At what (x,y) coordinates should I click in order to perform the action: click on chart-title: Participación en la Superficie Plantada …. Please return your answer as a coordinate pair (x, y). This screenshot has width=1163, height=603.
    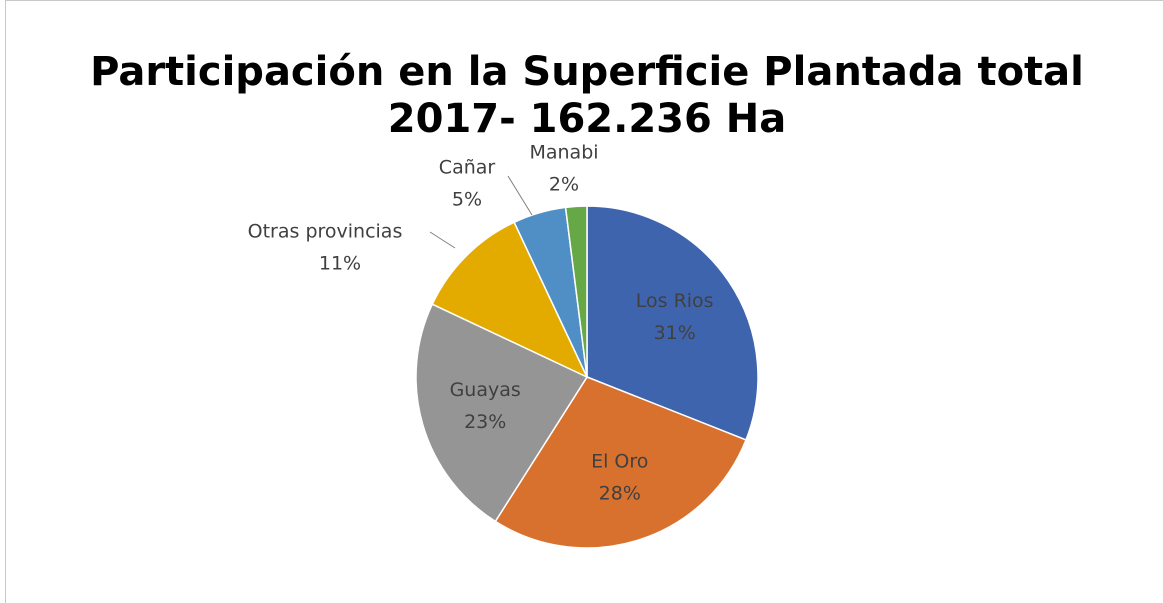
    Looking at the image, I should click on (587, 72).